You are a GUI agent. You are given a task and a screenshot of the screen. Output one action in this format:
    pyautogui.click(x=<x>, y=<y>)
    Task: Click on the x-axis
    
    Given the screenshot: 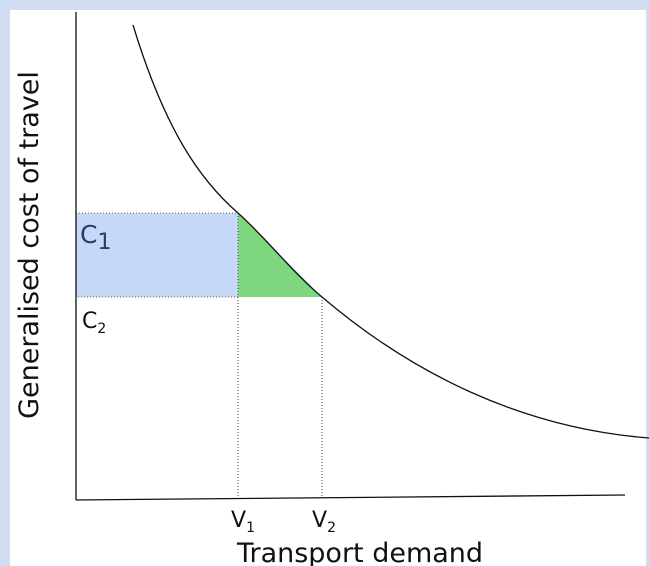 What is the action you would take?
    pyautogui.click(x=350, y=497)
    